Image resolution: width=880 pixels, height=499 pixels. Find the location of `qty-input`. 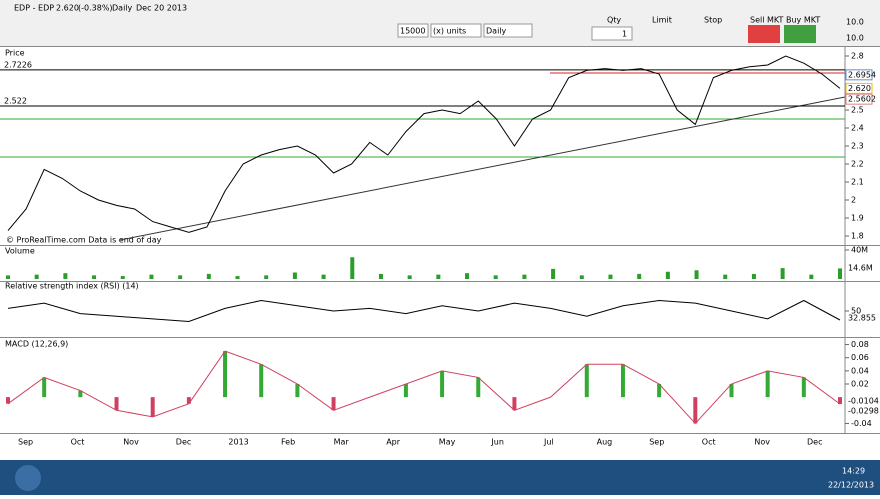

qty-input is located at coordinates (413, 30).